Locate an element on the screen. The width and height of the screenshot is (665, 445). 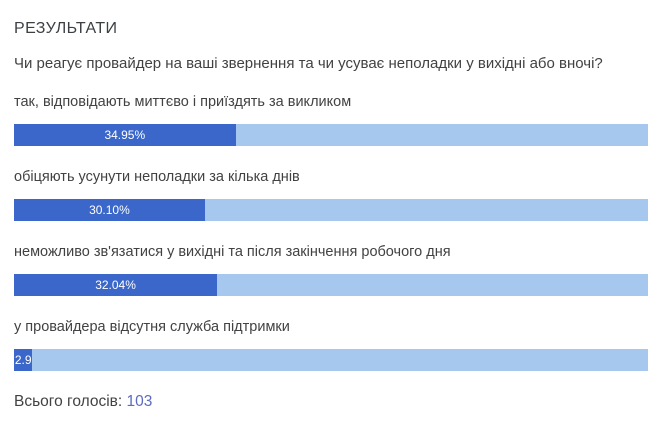
result-percent-label: 32.04% is located at coordinates (115, 285).